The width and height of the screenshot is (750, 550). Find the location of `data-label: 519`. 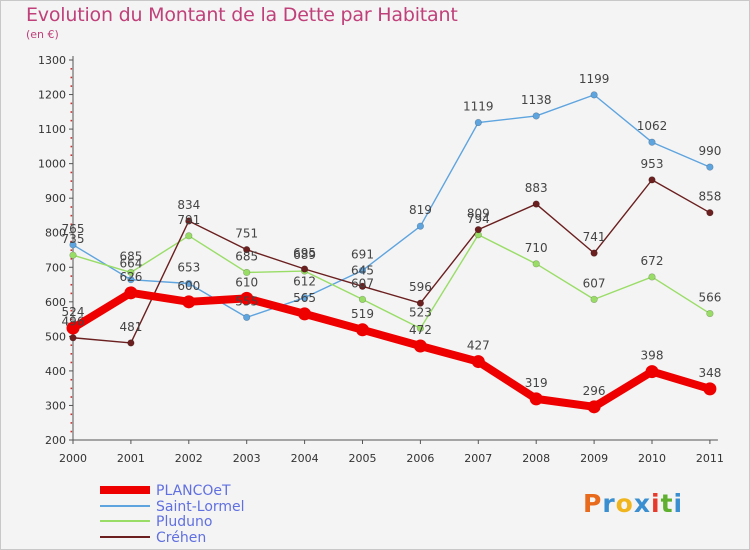

data-label: 519 is located at coordinates (362, 314).